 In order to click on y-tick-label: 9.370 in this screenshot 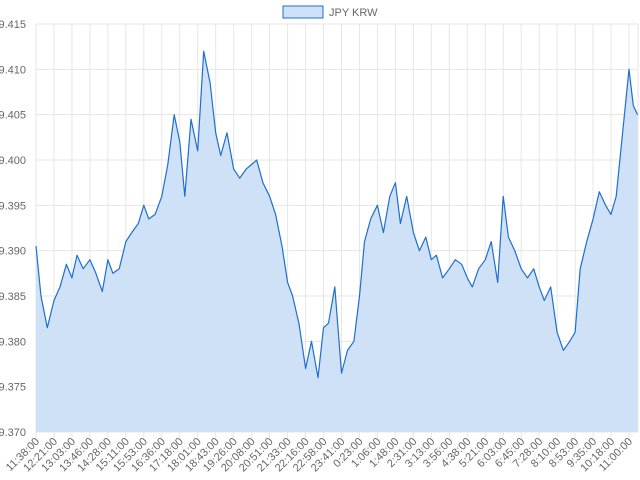, I will do `click(13, 433)`.